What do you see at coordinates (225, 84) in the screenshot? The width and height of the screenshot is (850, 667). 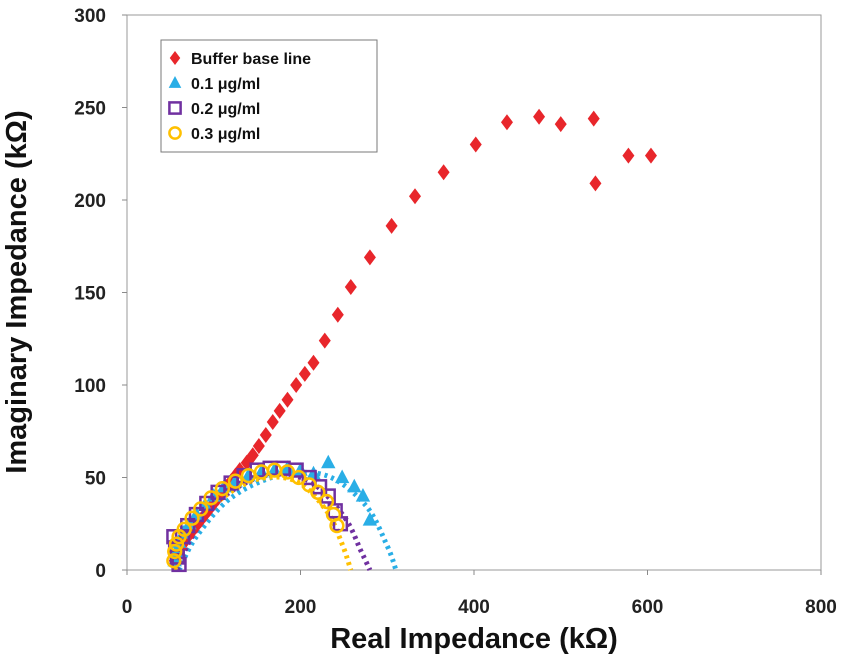 I see `legend-label: 0.1 μg/ml` at bounding box center [225, 84].